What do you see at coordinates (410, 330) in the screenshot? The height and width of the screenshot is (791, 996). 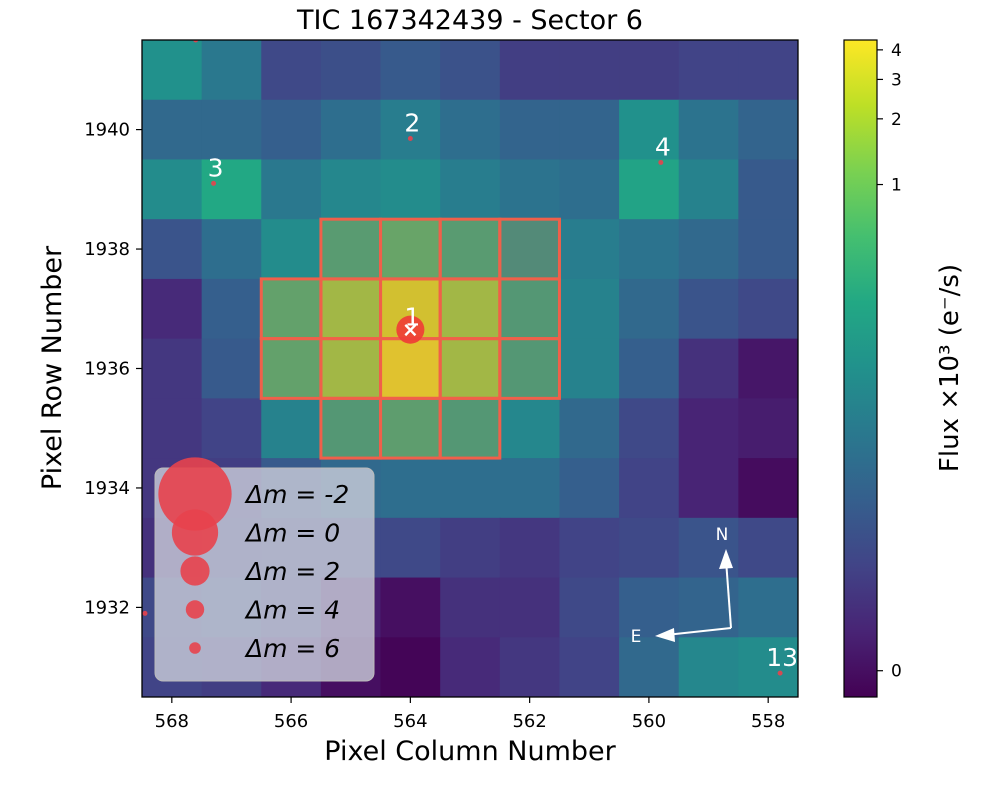 I see `target-cross-marker: ×` at bounding box center [410, 330].